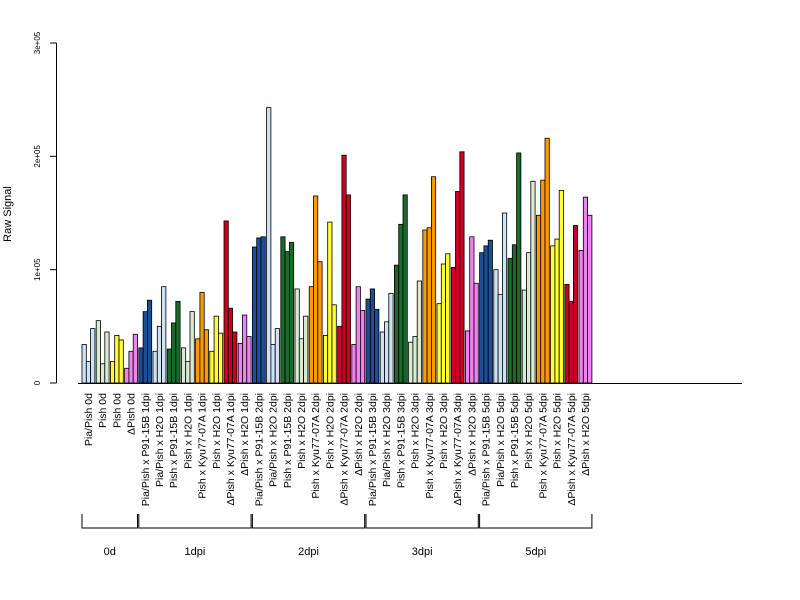 This screenshot has height=600, width=800. Describe the element at coordinates (572, 449) in the screenshot. I see `x-tick-label: ΔPish x Kyu77-07A 5dpi` at that location.